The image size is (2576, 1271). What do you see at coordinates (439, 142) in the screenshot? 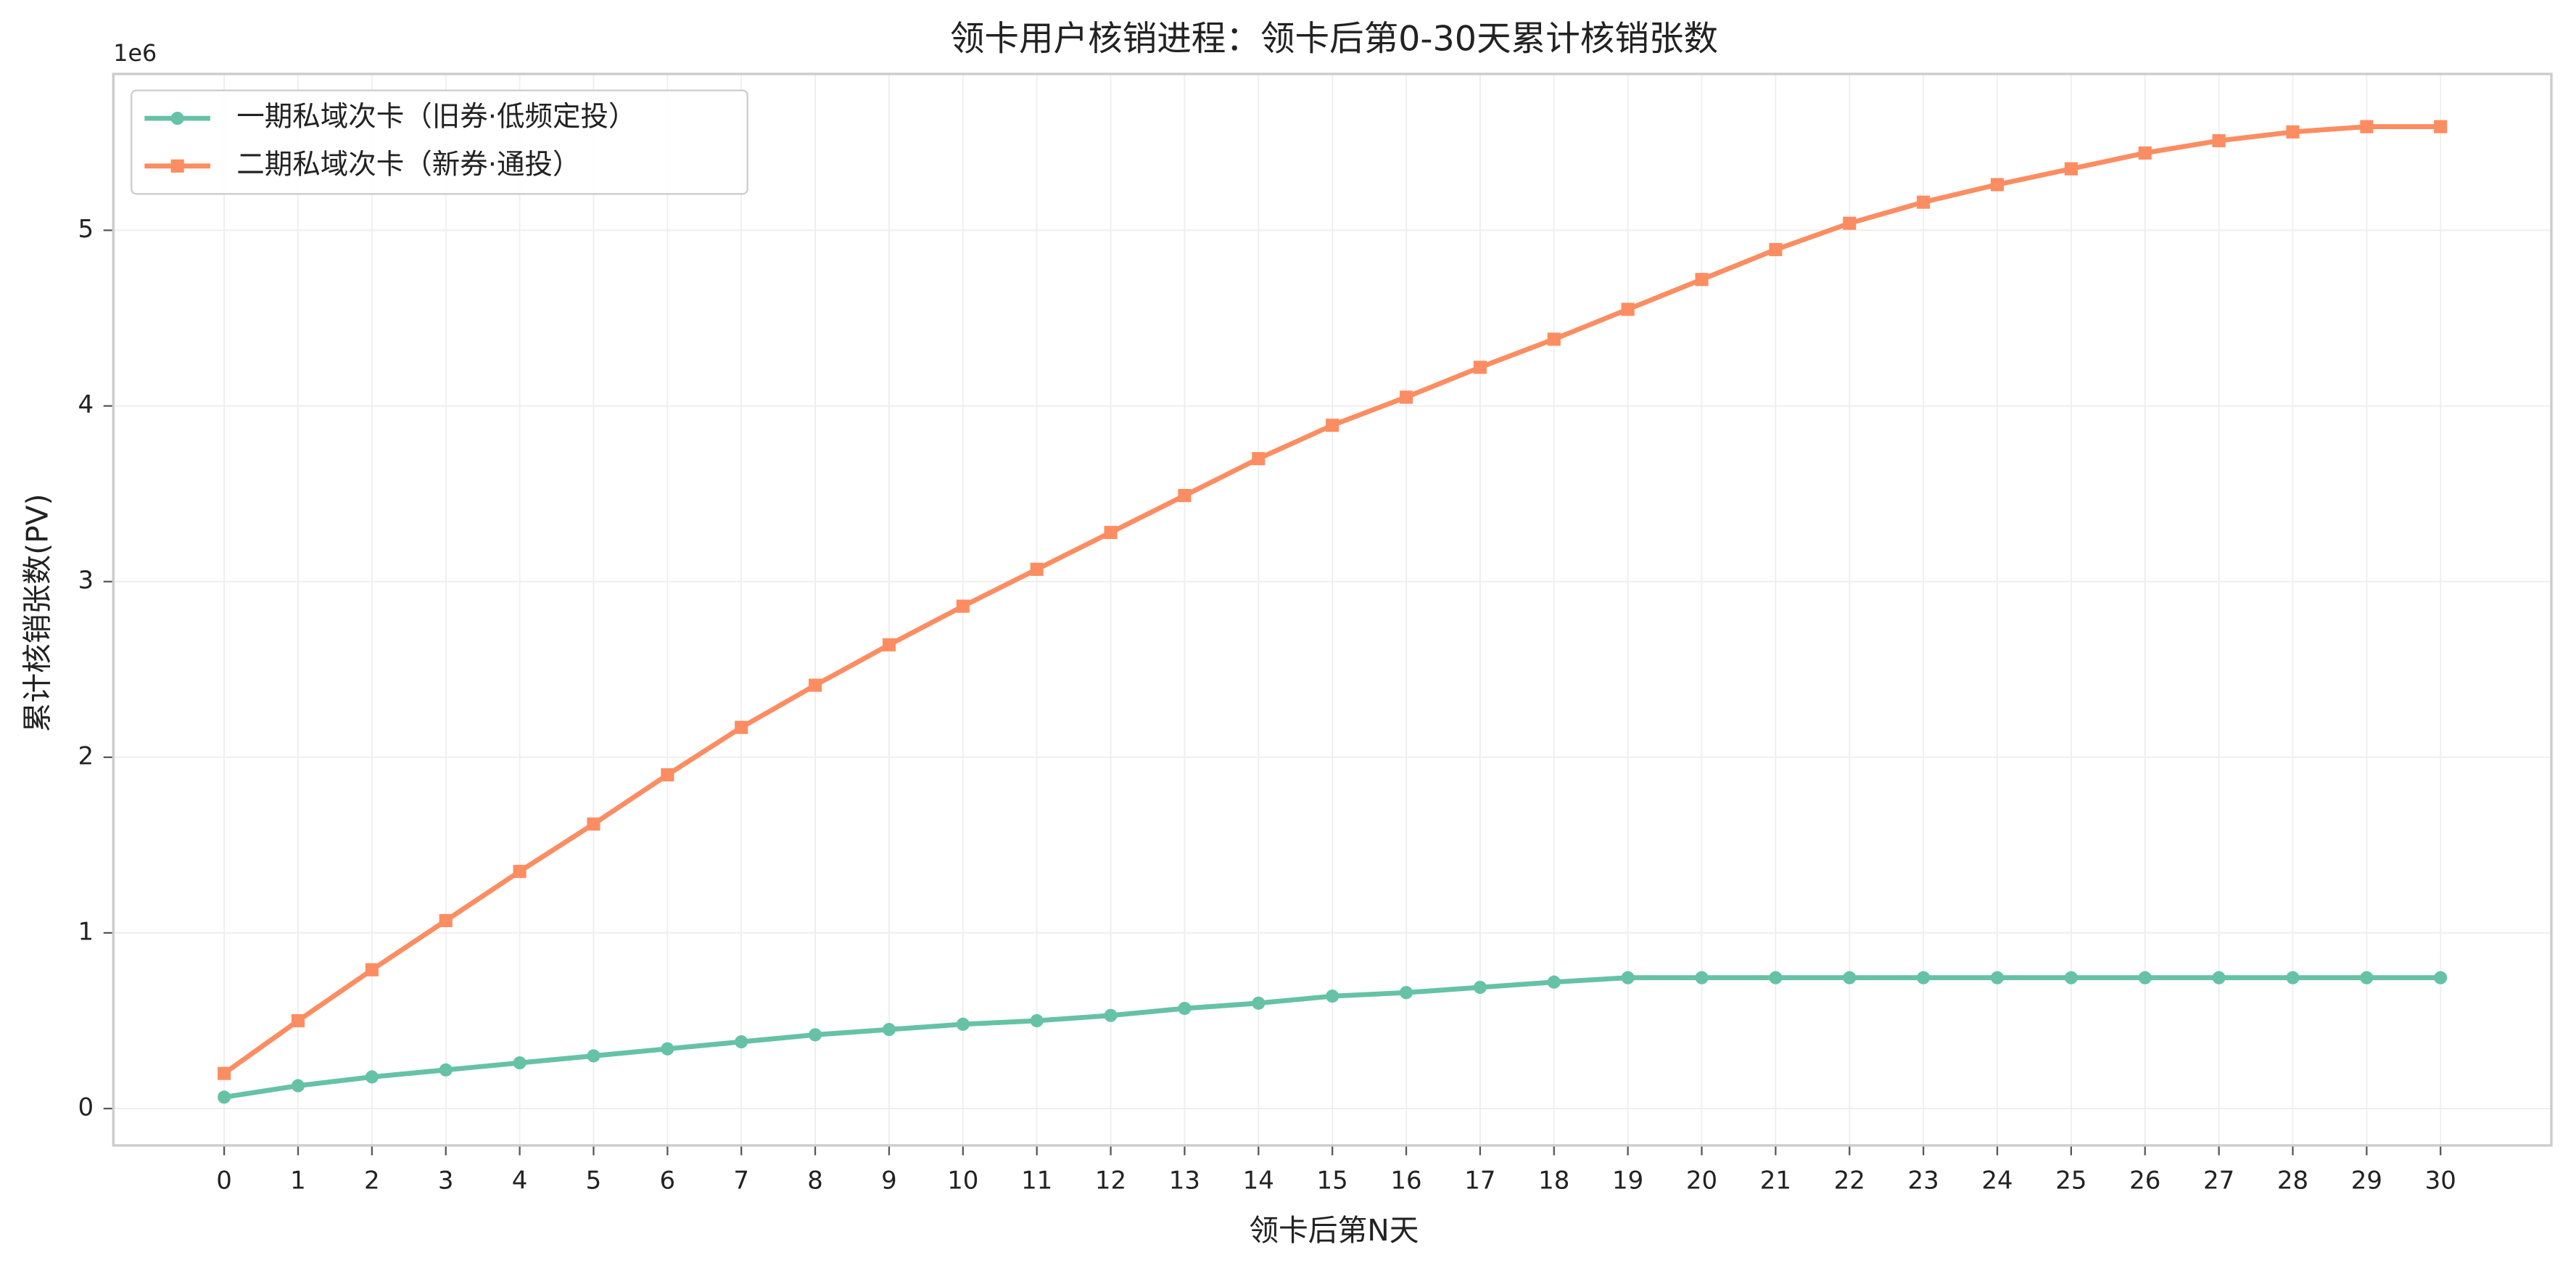
I see `legend-box` at bounding box center [439, 142].